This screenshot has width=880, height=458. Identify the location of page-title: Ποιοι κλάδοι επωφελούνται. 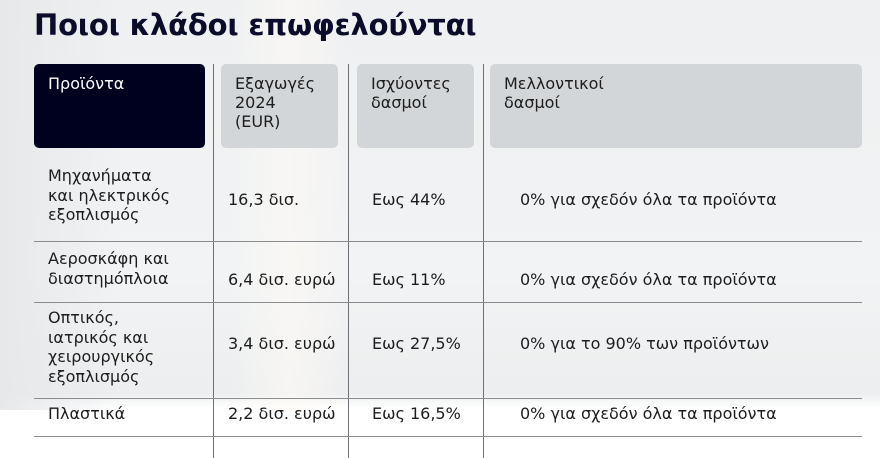
(255, 25).